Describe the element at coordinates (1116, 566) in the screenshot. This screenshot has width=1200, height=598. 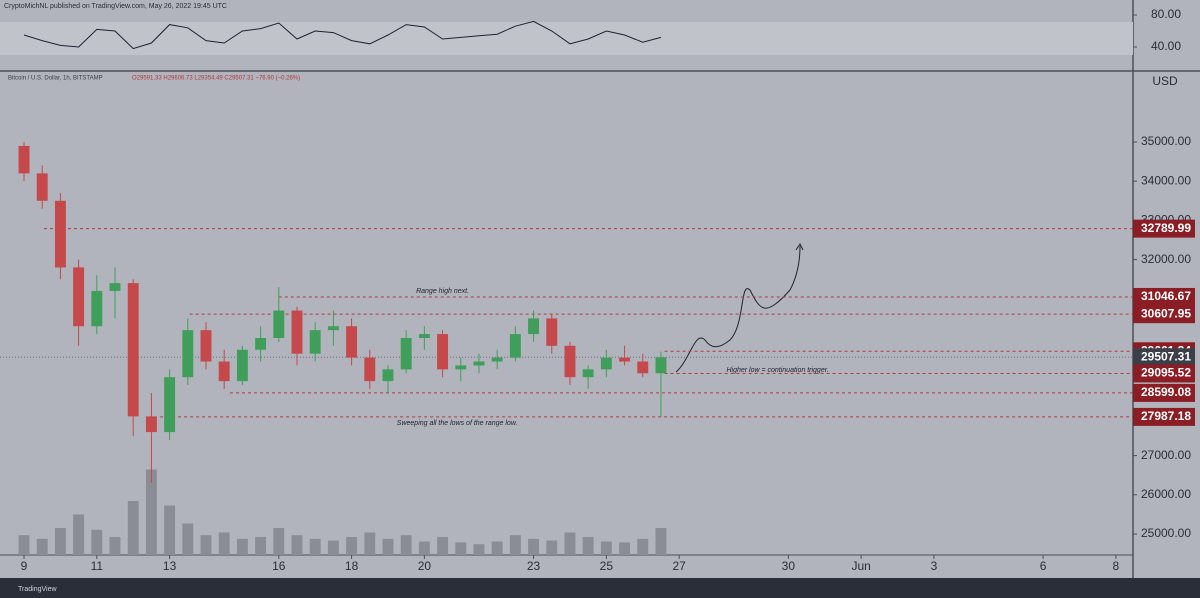
I see `x-tick-label: 8` at that location.